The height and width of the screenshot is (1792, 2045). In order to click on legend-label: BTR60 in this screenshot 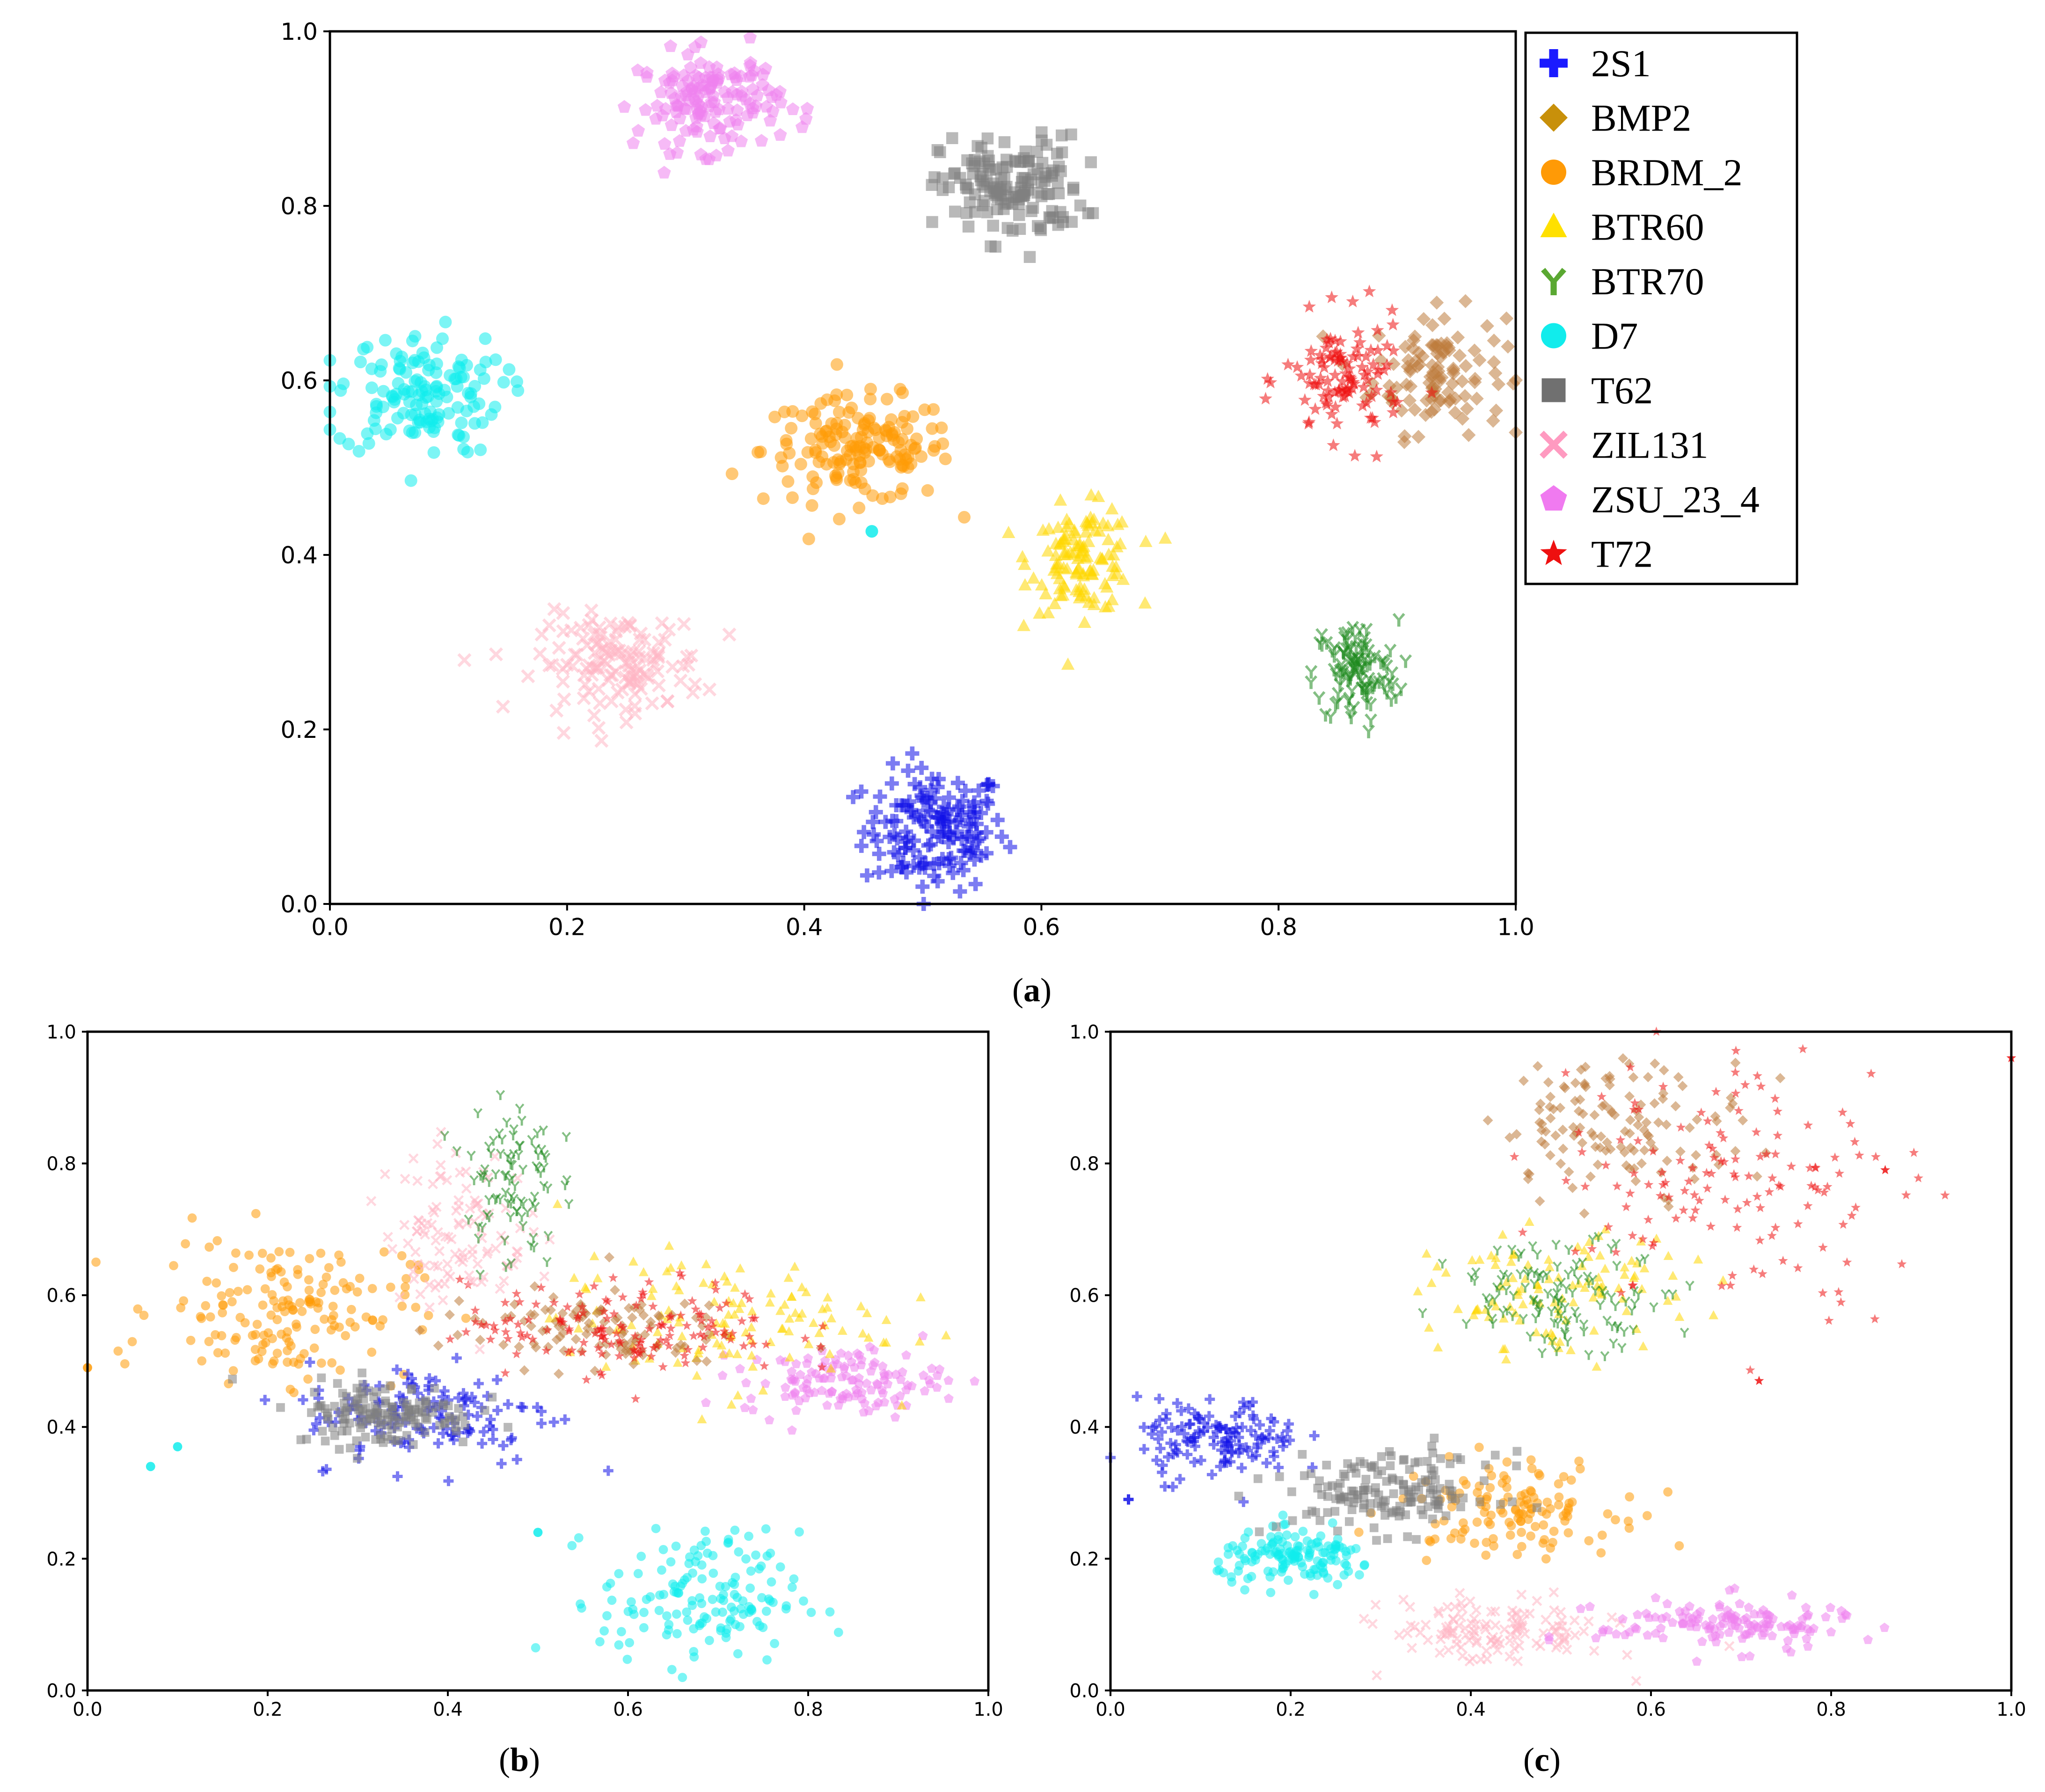, I will do `click(1647, 227)`.